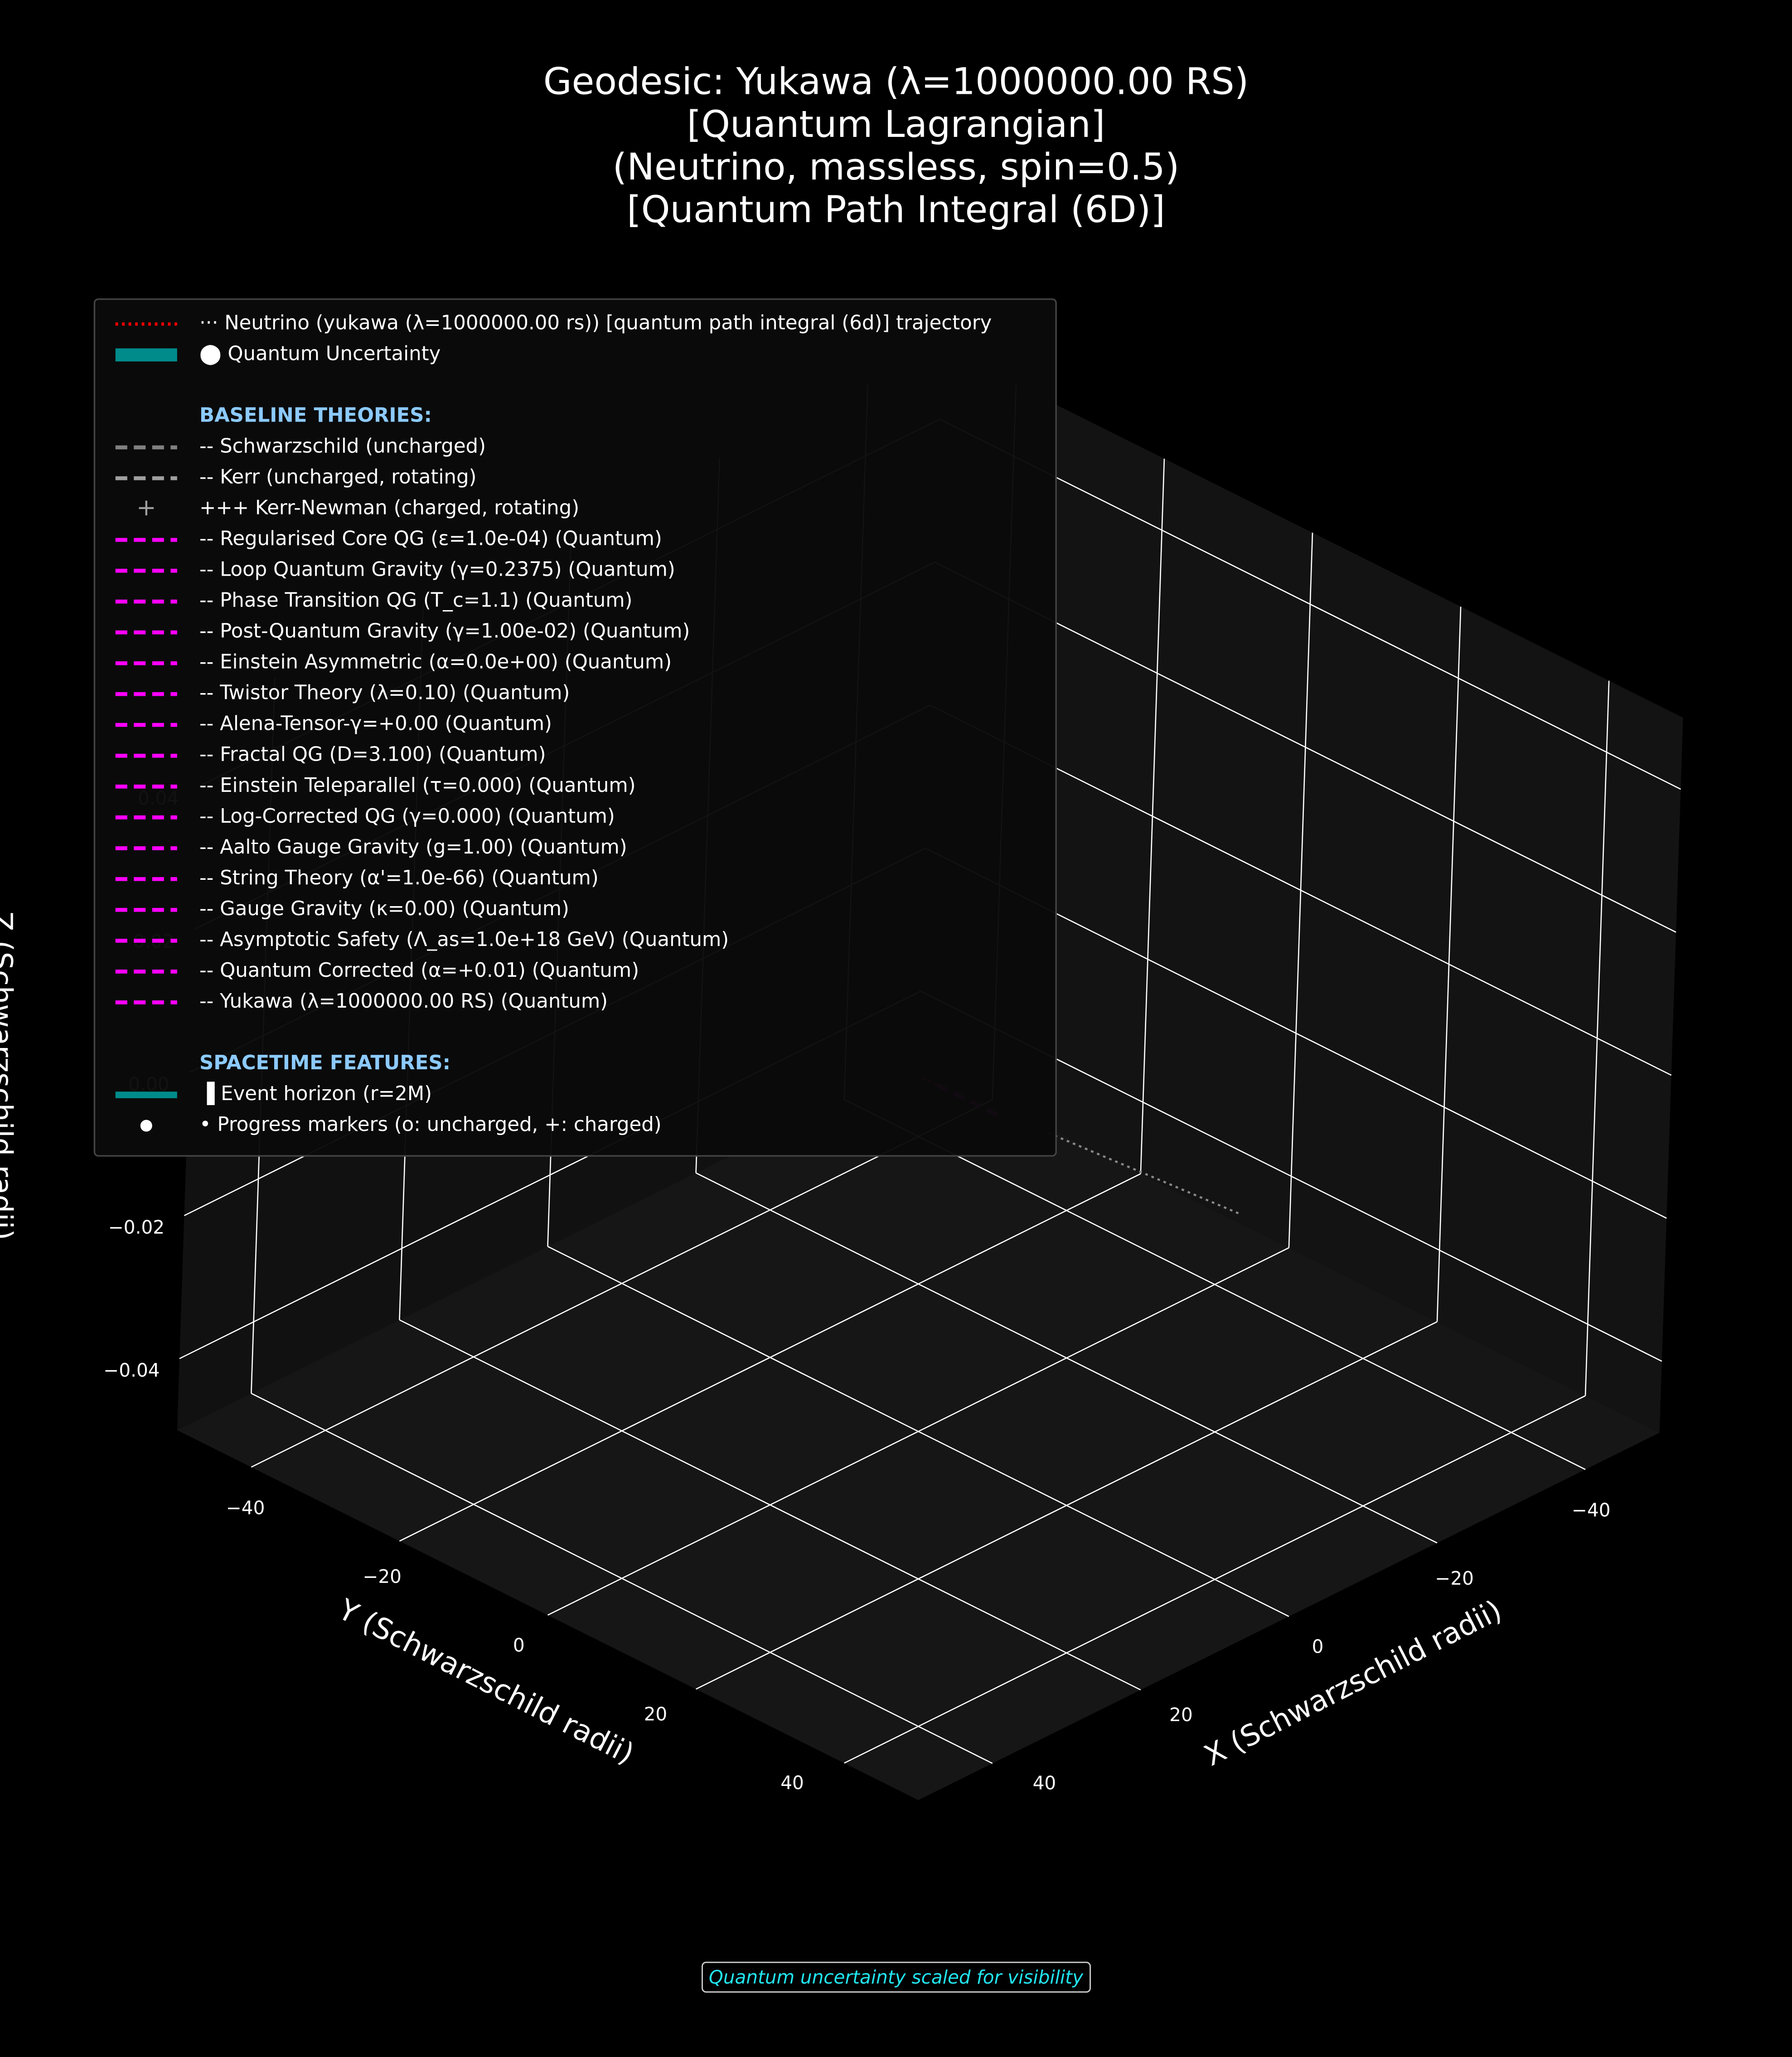 This screenshot has height=2057, width=1792. I want to click on z-axis-label: Z (Schwarzschild radii), so click(9, 1076).